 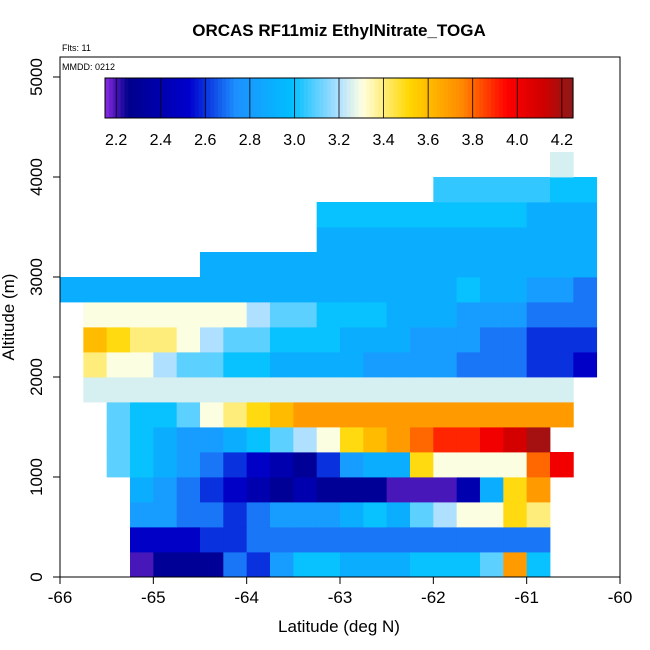 What do you see at coordinates (36, 177) in the screenshot?
I see `y-tick-label: 4000` at bounding box center [36, 177].